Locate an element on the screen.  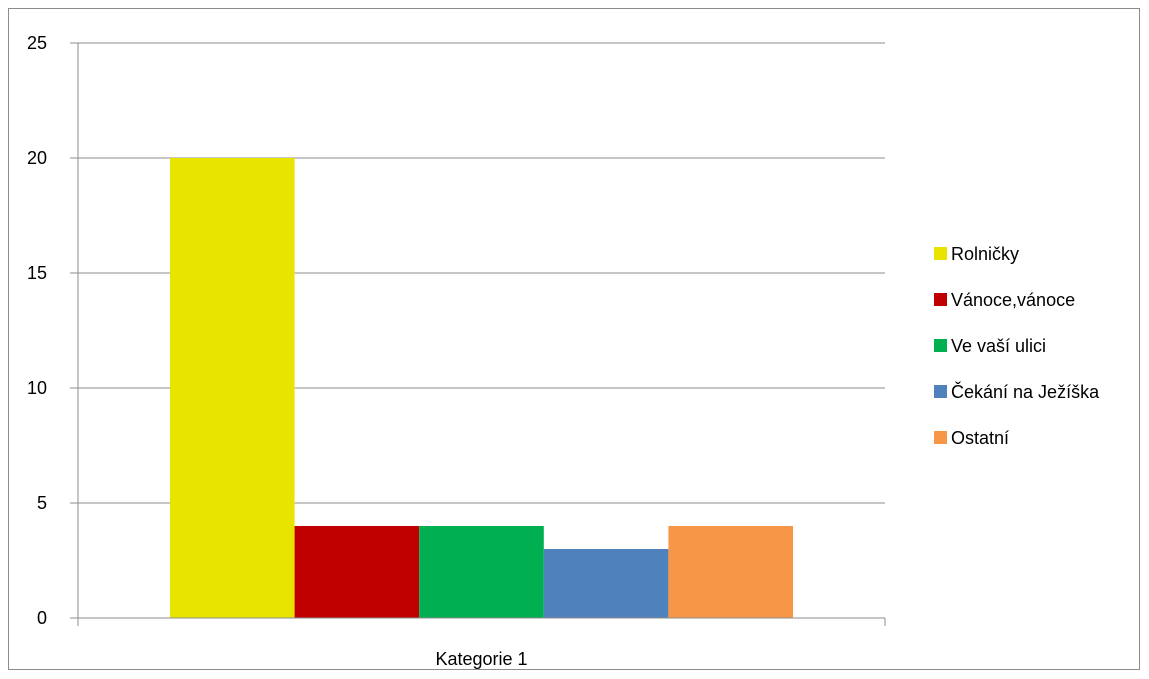
y-tick-labels: 0 5 10 15 20 25 is located at coordinates (37, 330).